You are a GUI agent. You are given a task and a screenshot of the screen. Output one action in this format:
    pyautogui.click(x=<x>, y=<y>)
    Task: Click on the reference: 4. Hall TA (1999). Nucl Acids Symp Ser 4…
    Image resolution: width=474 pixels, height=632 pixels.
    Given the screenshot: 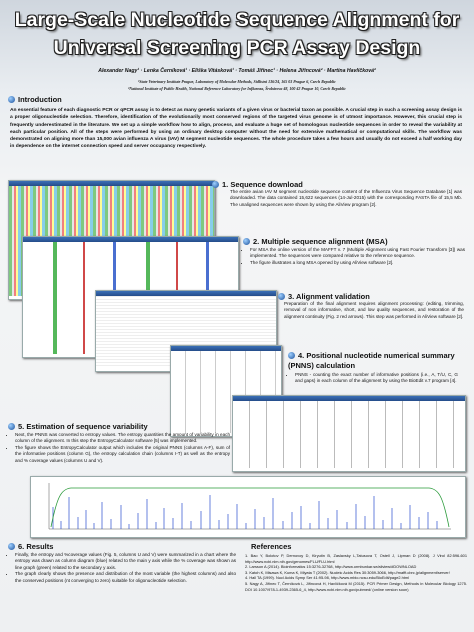 What is the action you would take?
    pyautogui.click(x=327, y=578)
    